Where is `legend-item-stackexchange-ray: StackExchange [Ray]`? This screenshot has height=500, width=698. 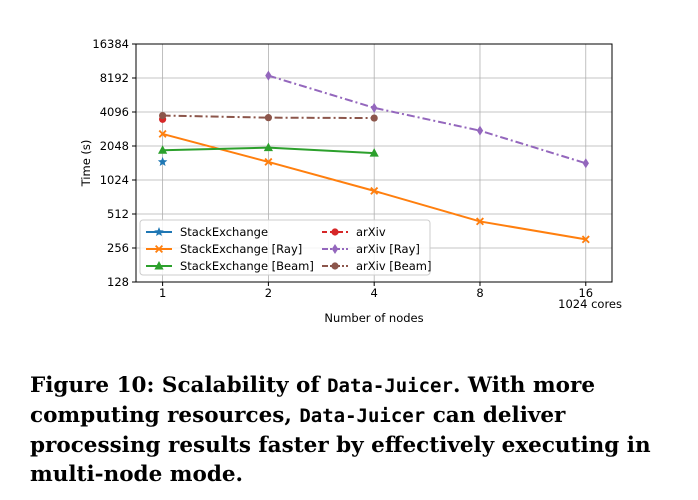 legend-item-stackexchange-ray: StackExchange [Ray] is located at coordinates (224, 249).